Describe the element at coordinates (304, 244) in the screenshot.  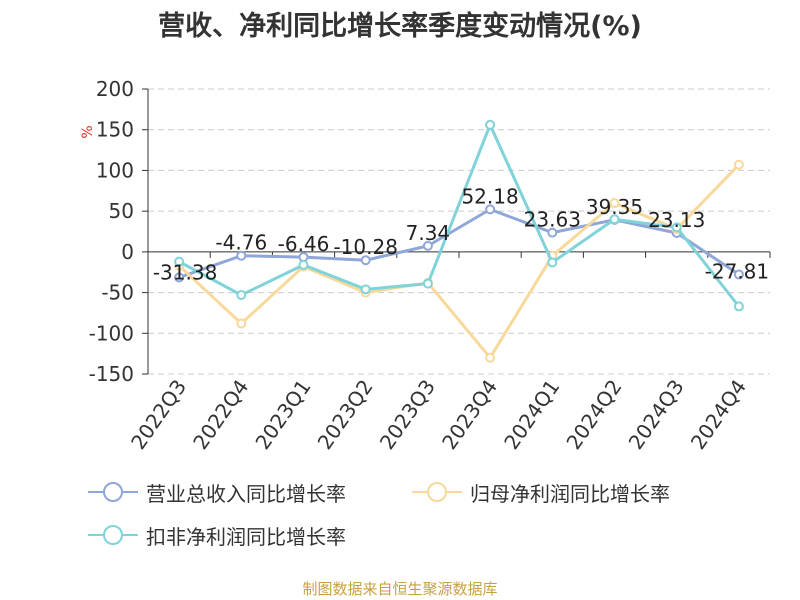
I see `data-label: -6.46` at that location.